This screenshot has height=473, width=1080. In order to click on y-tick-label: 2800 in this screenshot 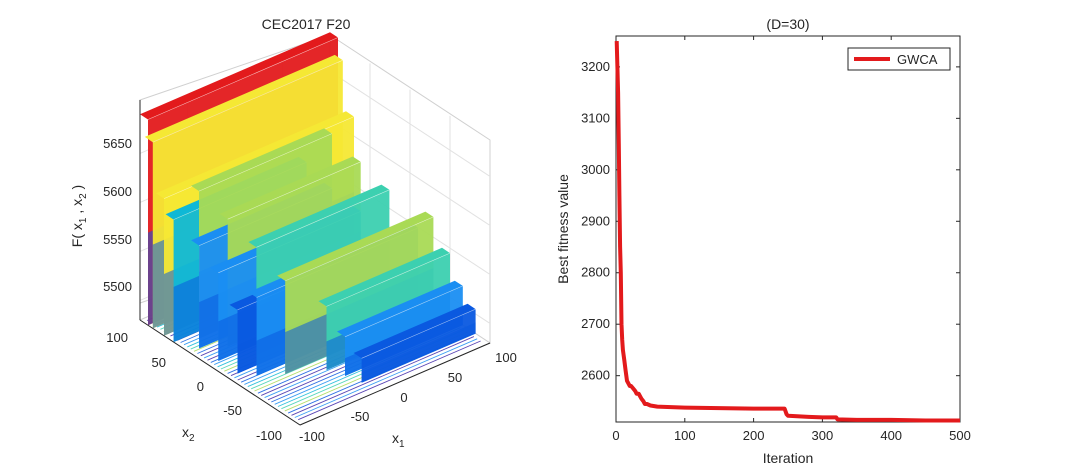, I will do `click(595, 272)`.